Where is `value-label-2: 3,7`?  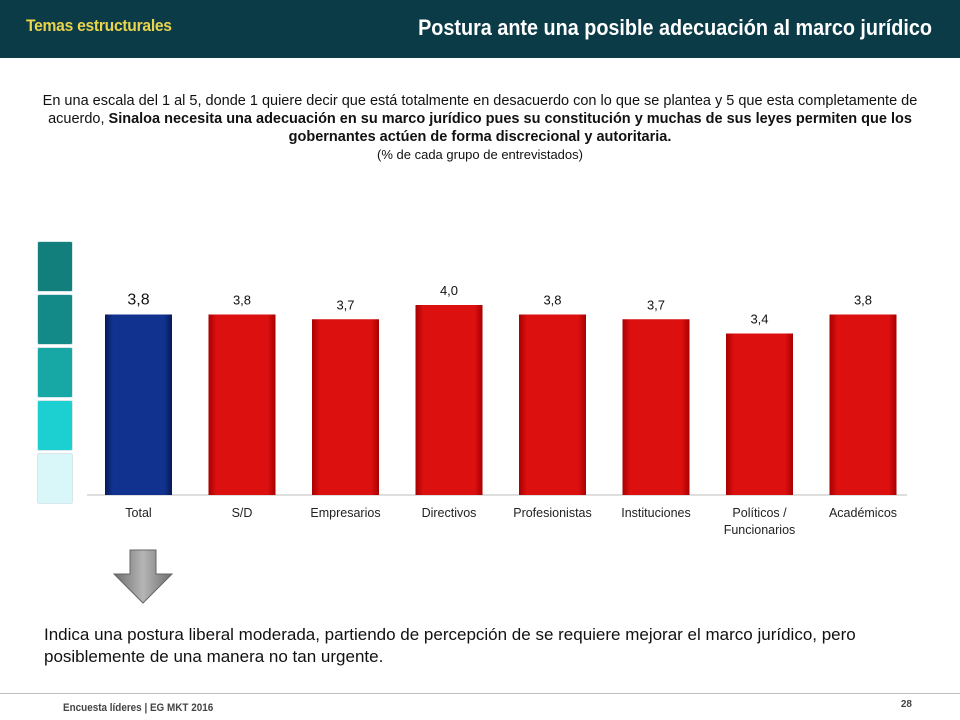
value-label-2: 3,7 is located at coordinates (345, 304).